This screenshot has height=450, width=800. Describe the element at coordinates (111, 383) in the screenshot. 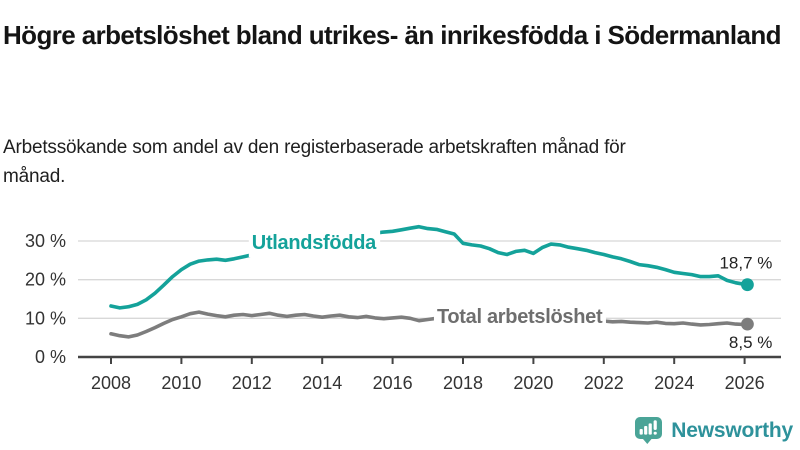

I see `x-tick-label: 2008` at that location.